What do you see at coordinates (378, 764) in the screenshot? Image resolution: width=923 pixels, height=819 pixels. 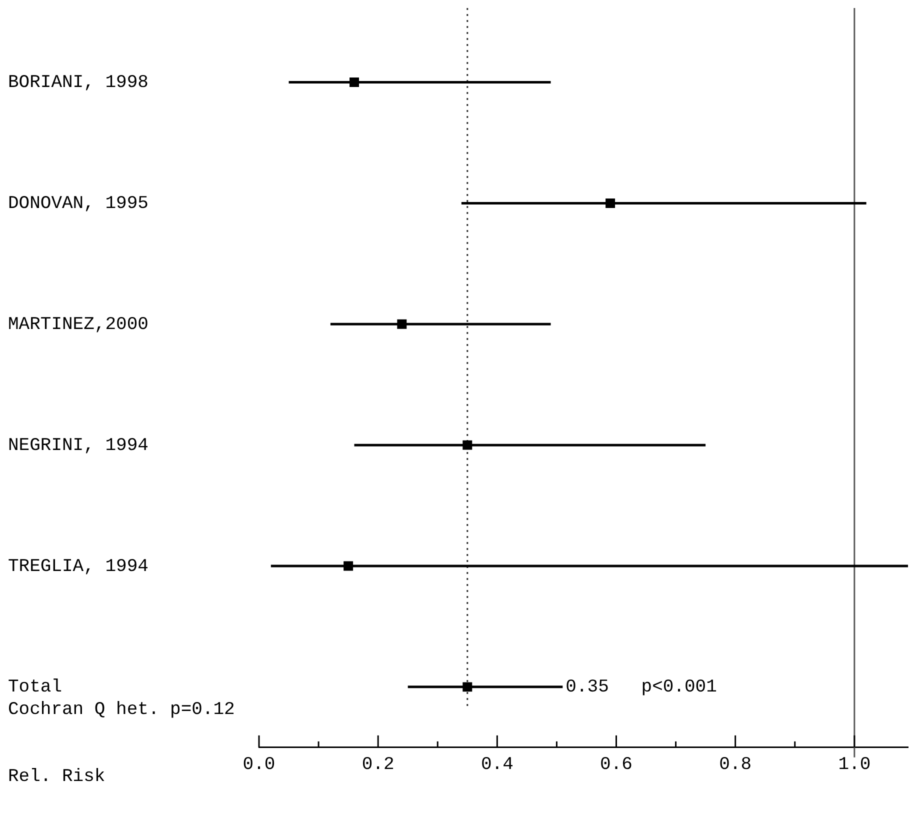 I see `x-tick-label: 0.2` at bounding box center [378, 764].